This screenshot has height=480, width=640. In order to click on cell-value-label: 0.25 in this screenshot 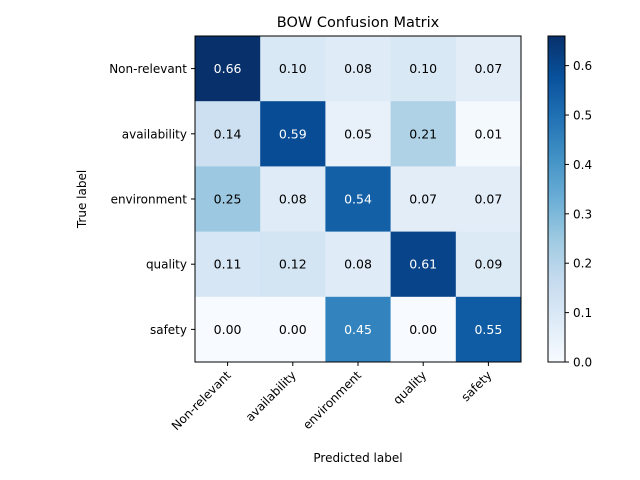, I will do `click(228, 199)`.